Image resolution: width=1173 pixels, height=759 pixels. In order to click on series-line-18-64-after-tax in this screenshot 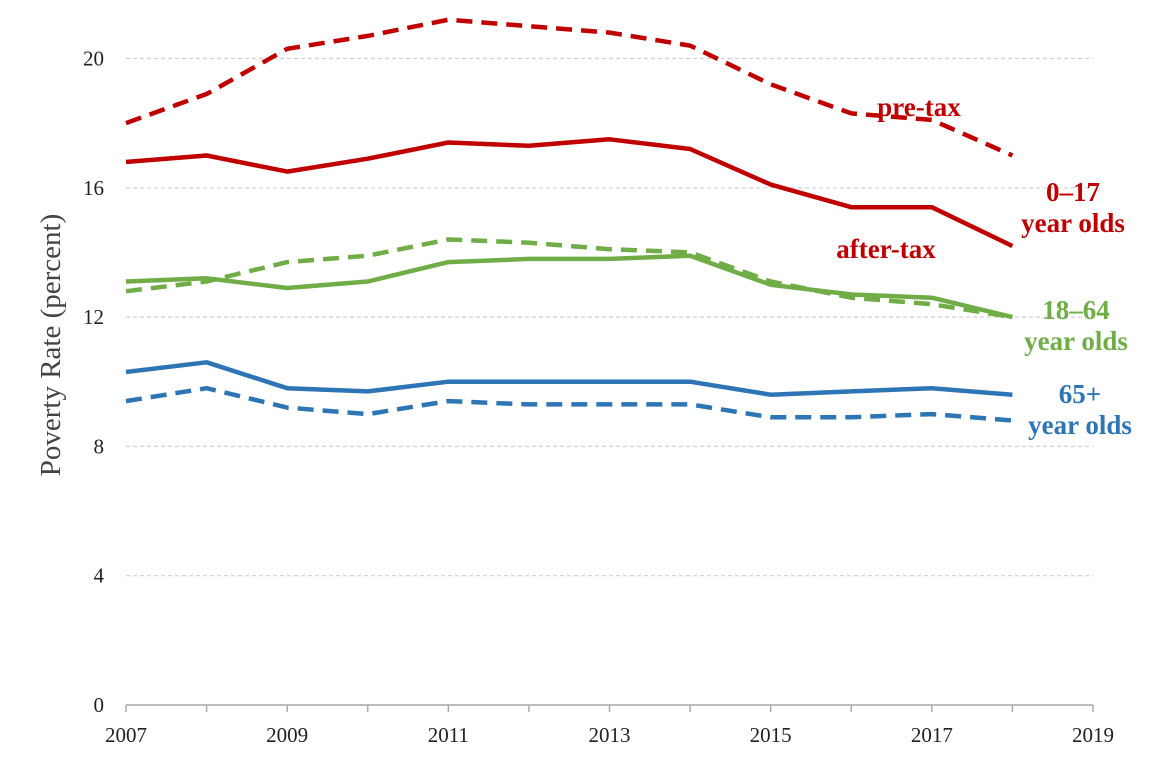, I will do `click(569, 286)`.